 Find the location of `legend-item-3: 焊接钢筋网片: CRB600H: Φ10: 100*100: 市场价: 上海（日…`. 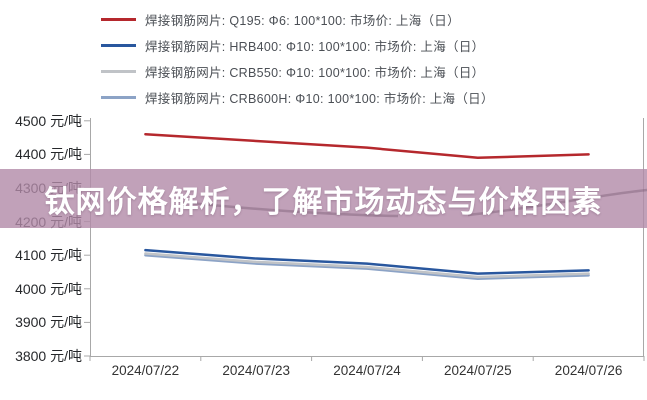

legend-item-3: 焊接钢筋网片: CRB600H: Φ10: 100*100: 市场价: 上海（日… is located at coordinates (297, 97).